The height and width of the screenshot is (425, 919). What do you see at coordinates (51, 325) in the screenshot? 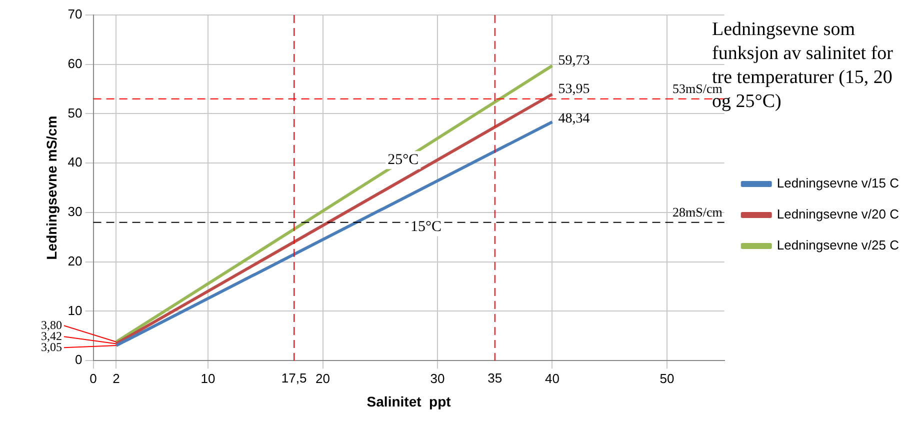
I see `data-label: 3,80` at bounding box center [51, 325].